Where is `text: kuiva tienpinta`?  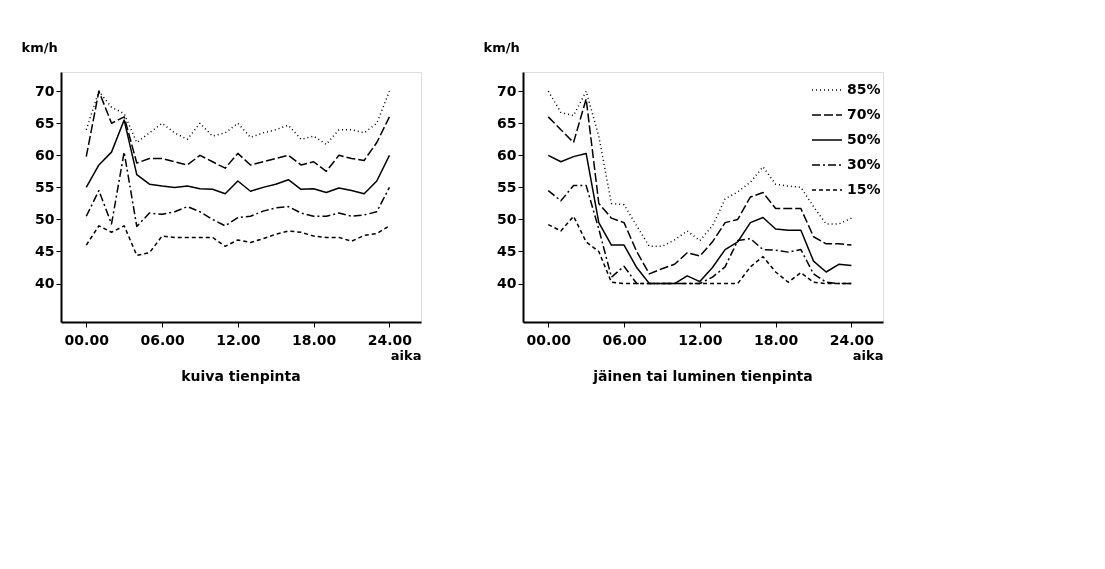
text: kuiva tienpinta is located at coordinates (241, 376).